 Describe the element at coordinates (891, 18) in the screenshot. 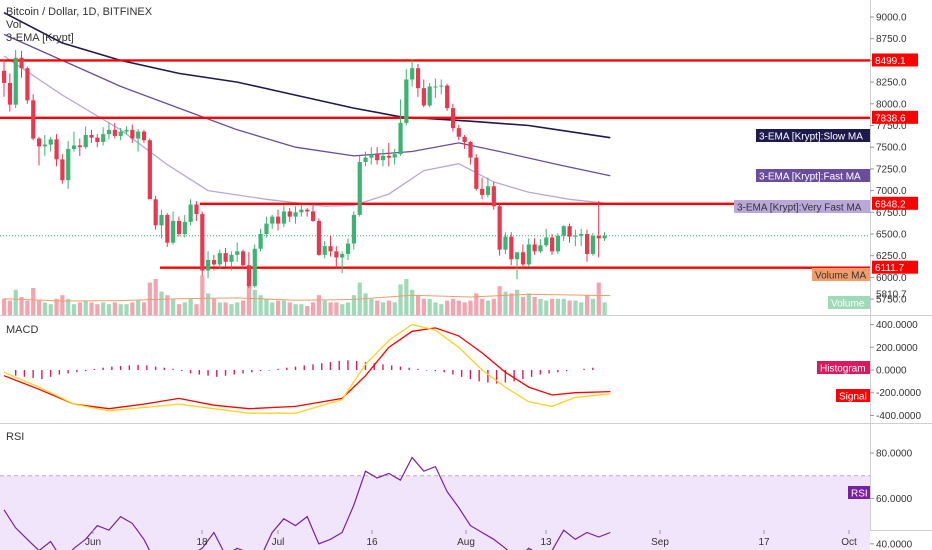

I see `y-tick-label: 9000.0` at that location.